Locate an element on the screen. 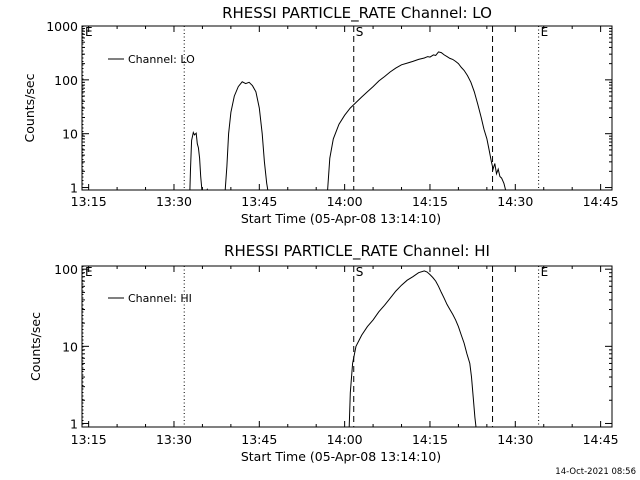 This screenshot has width=640, height=480. legend-label: Channel: HI is located at coordinates (160, 298).